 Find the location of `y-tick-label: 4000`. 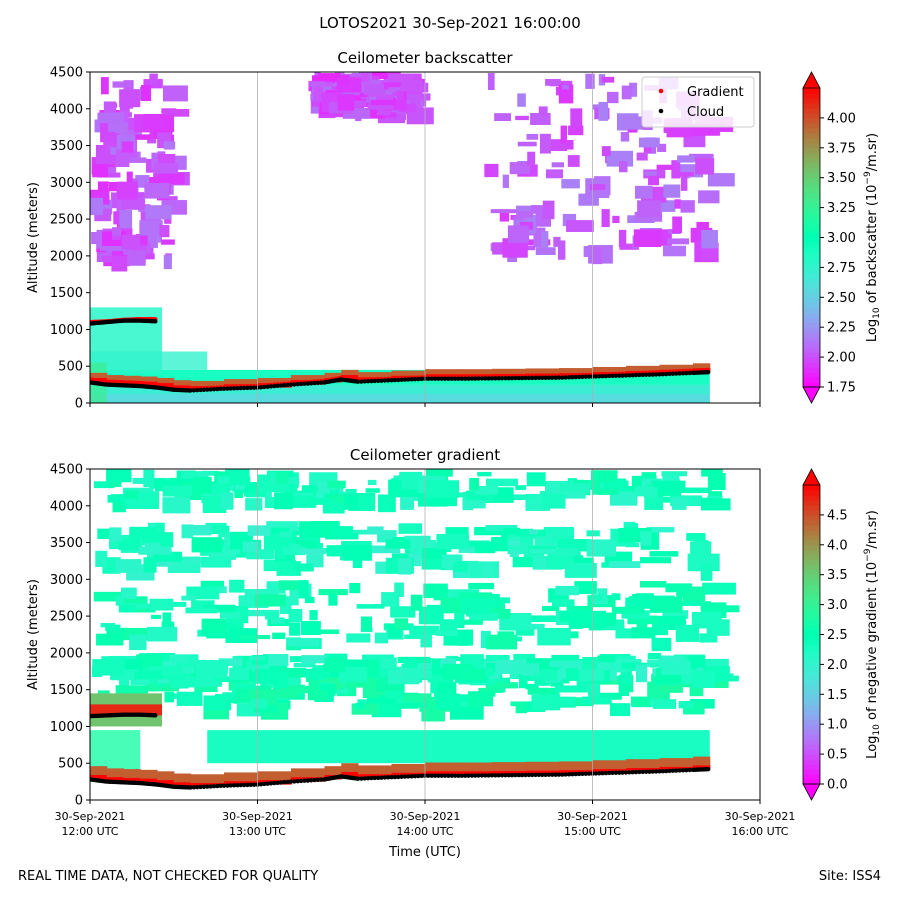

y-tick-label: 4000 is located at coordinates (66, 109).